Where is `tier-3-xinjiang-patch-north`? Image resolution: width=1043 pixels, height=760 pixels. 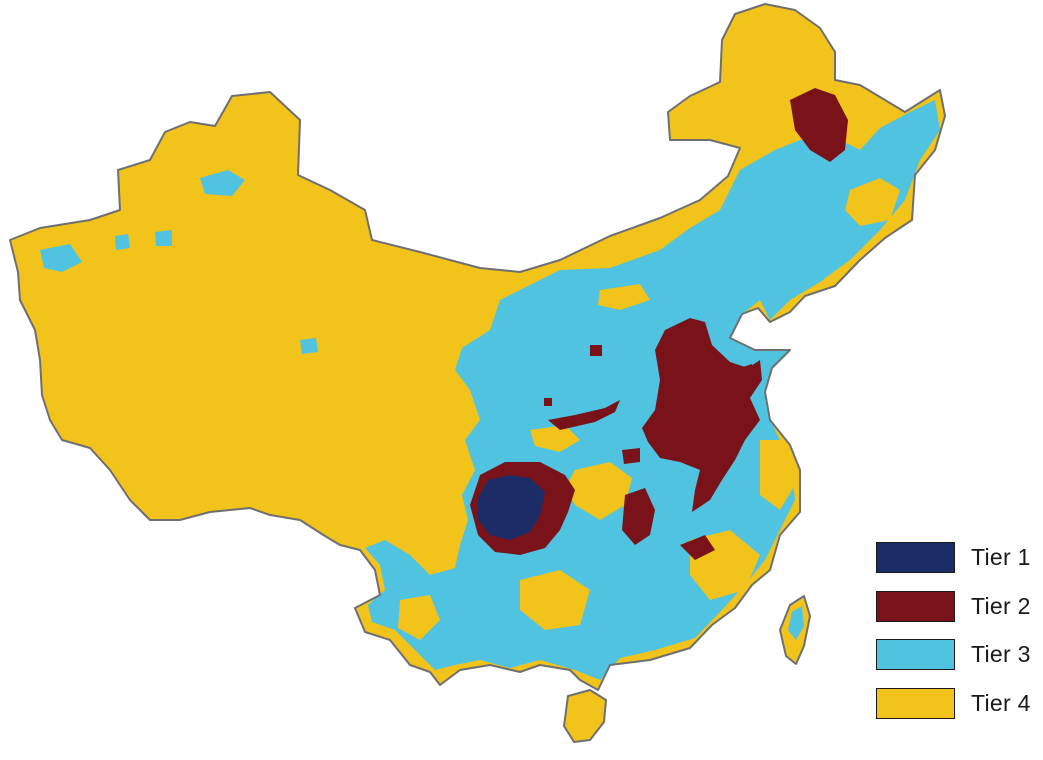 tier-3-xinjiang-patch-north is located at coordinates (222, 183).